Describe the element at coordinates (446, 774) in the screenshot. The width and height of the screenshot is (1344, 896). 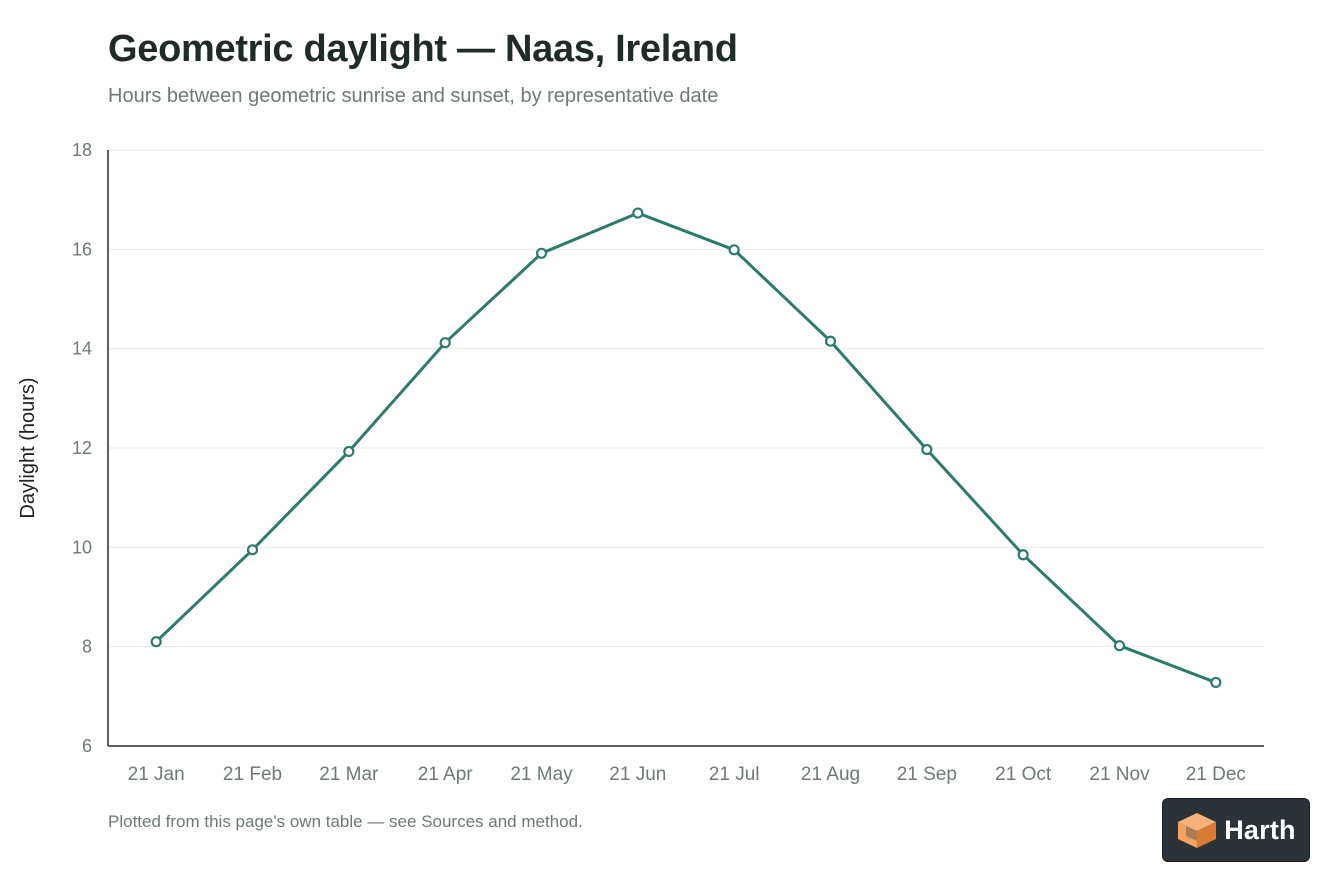
I see `x-tick-label: 21 Apr` at that location.